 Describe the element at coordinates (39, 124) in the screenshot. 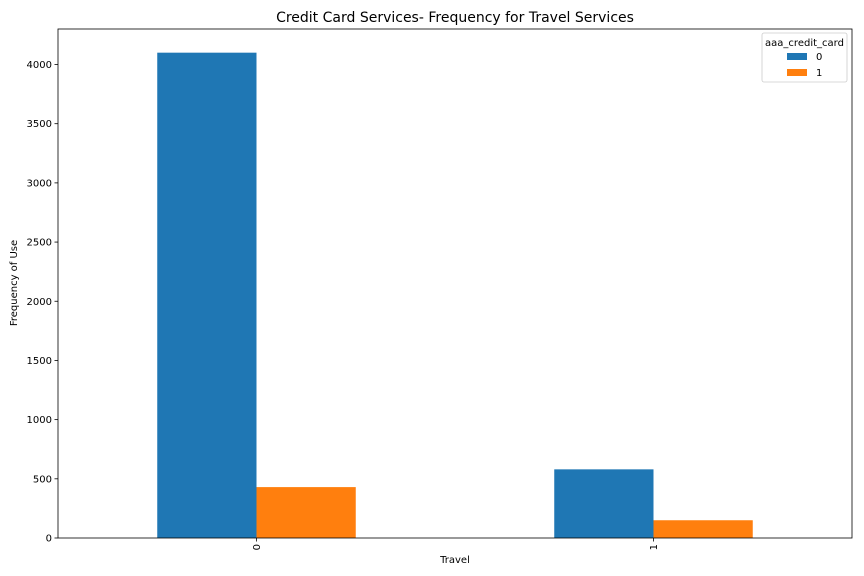

I see `y-tick-label: 3500` at that location.